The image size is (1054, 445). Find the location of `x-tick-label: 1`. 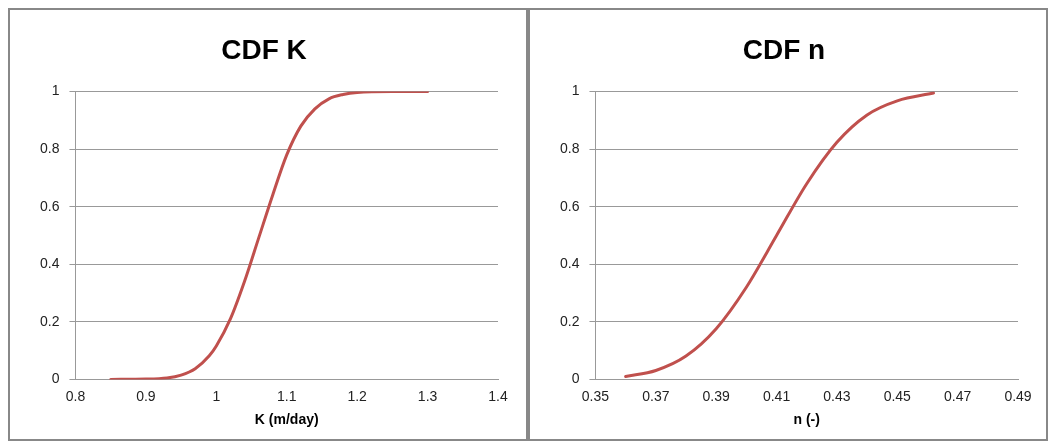

x-tick-label: 1 is located at coordinates (216, 395).